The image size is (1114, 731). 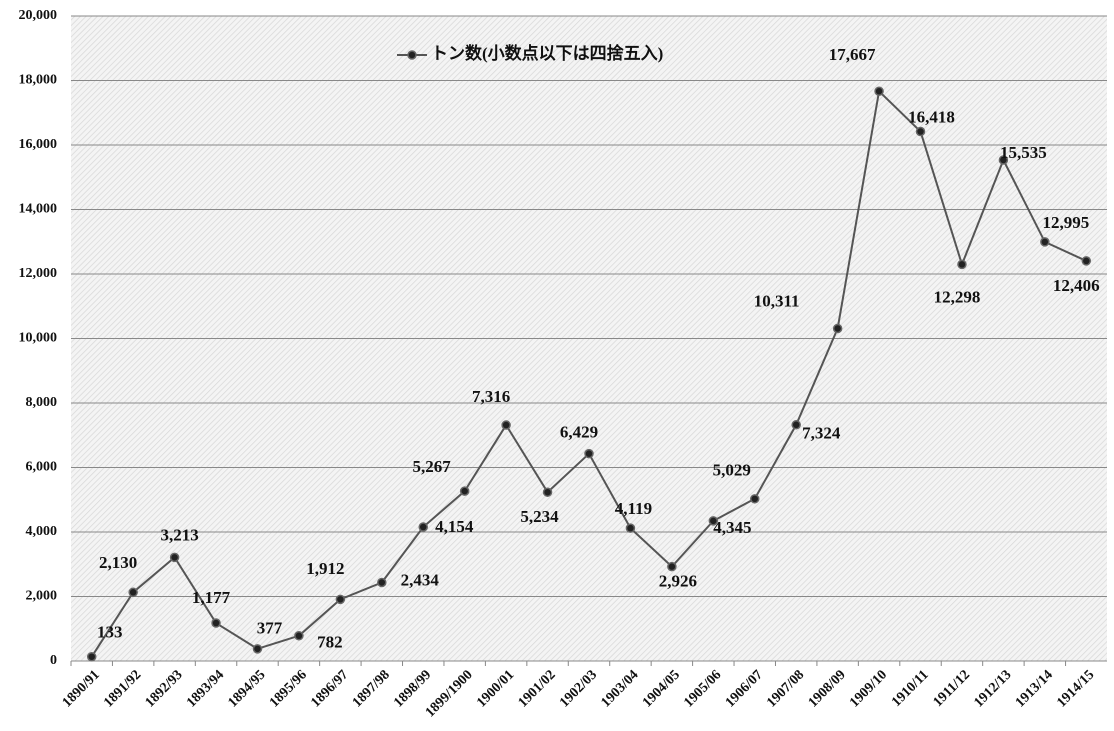 What do you see at coordinates (910, 688) in the screenshot?
I see `x-tick-label: 1910/11` at bounding box center [910, 688].